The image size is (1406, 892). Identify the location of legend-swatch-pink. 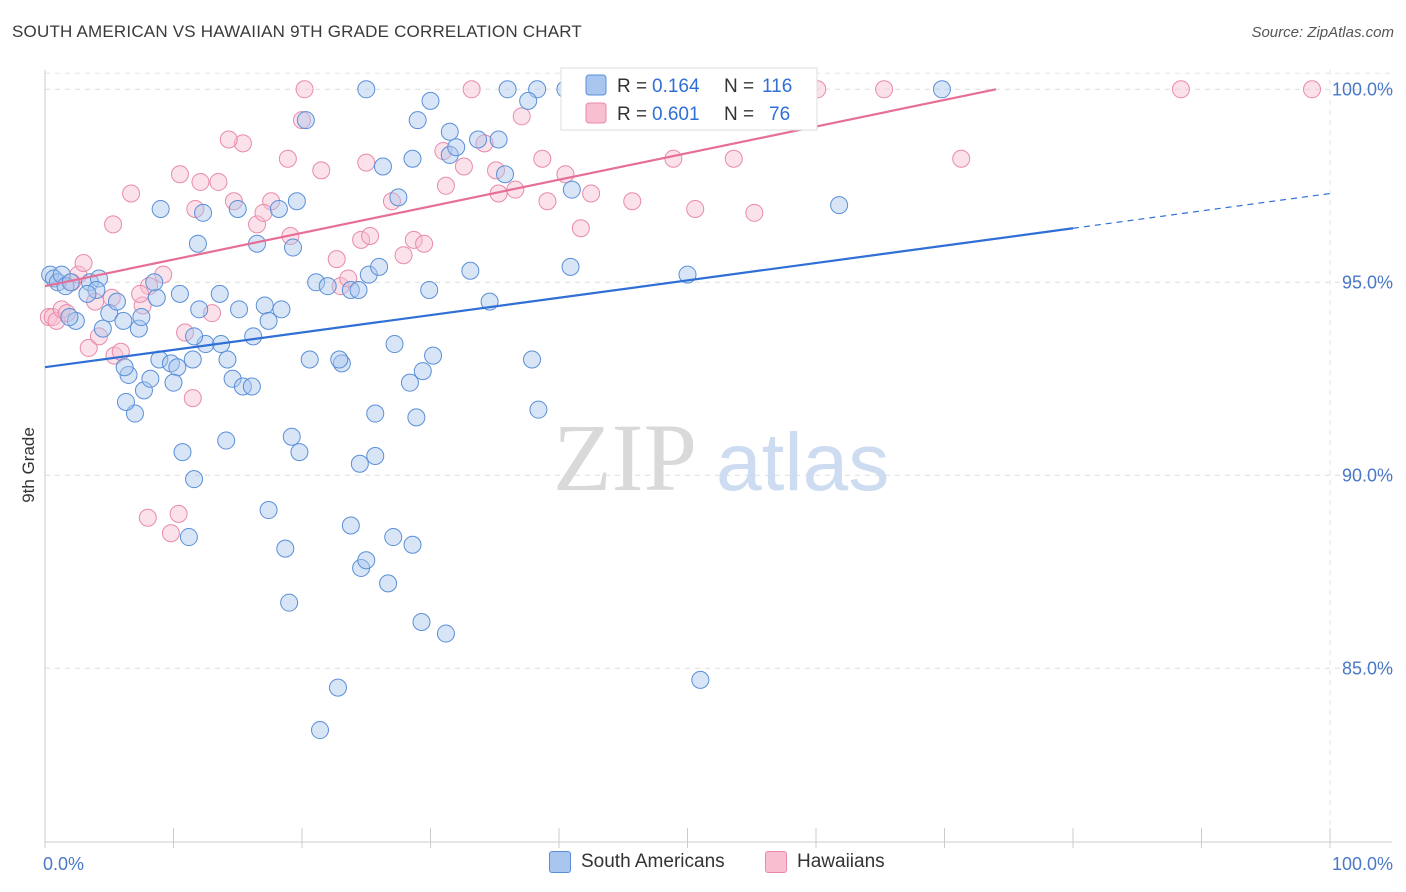
(596, 113).